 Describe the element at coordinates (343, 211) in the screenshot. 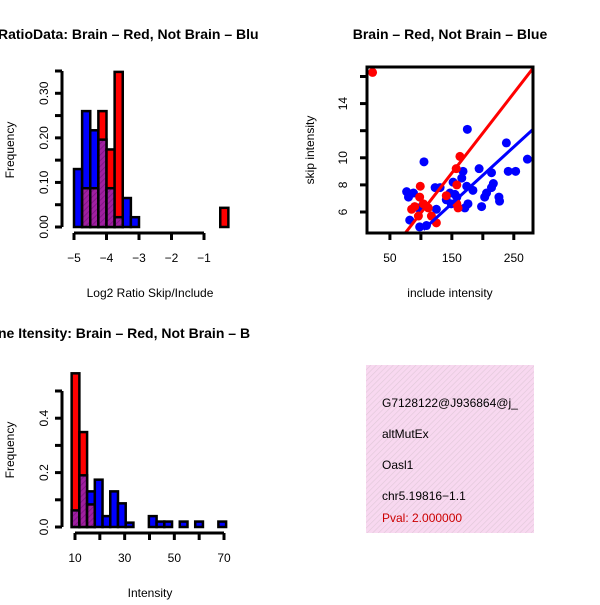

I see `y-tick-label: 6` at that location.